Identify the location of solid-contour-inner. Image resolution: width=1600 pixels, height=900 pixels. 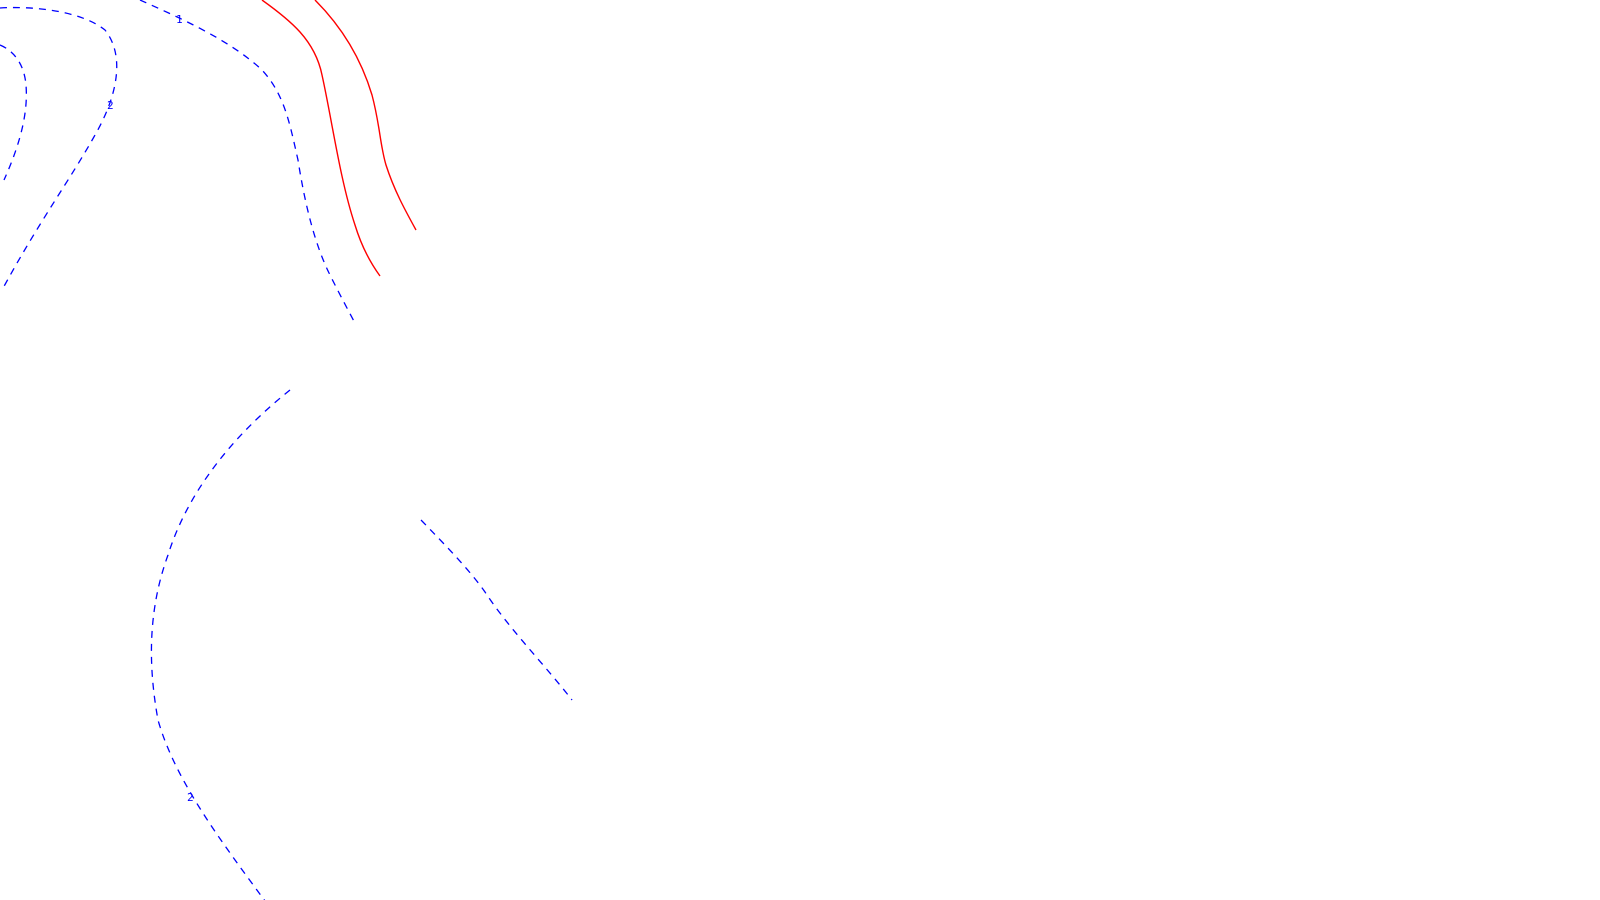
(321, 138).